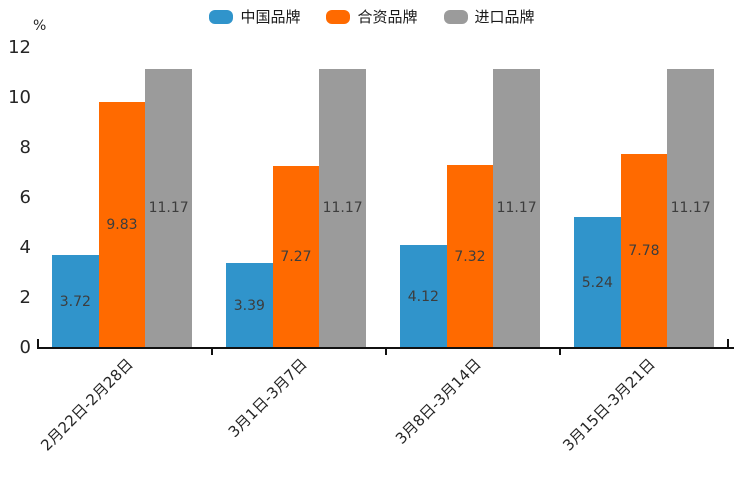 The image size is (744, 496). I want to click on bar-value-label: 4.12, so click(423, 296).